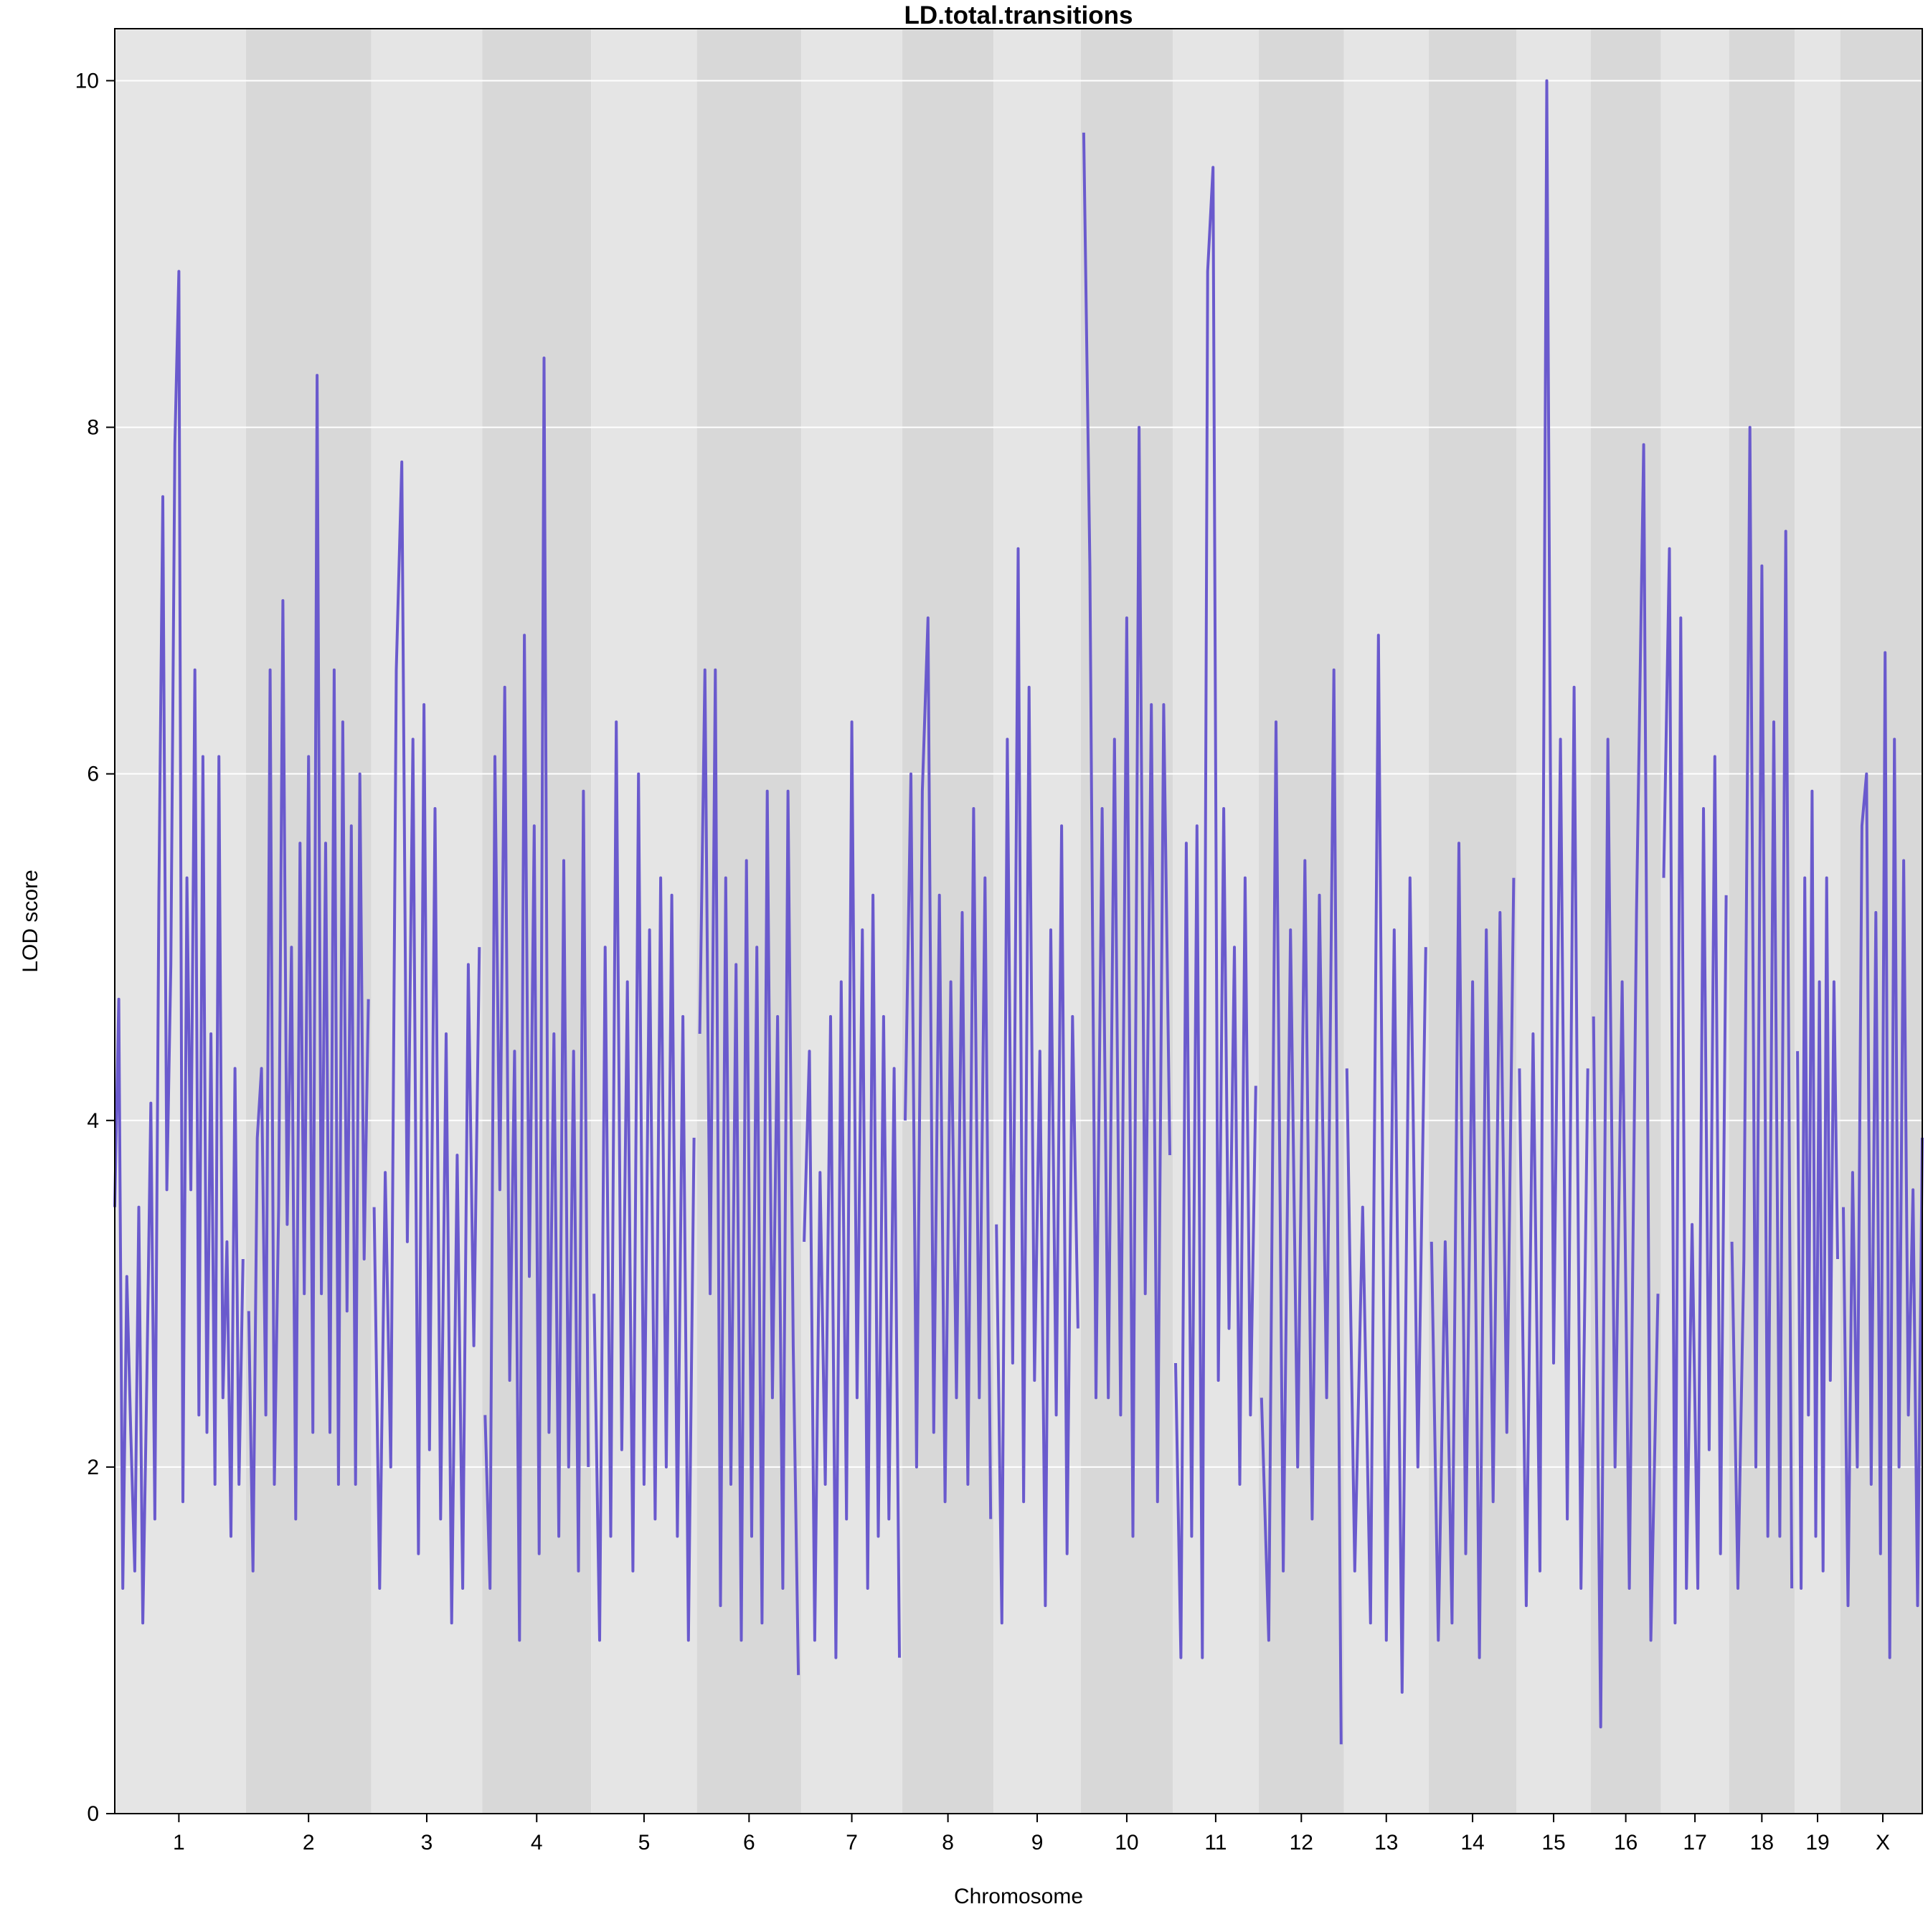 This screenshot has height=1932, width=1928. I want to click on x-axis-label: Chromosome, so click(1018, 1896).